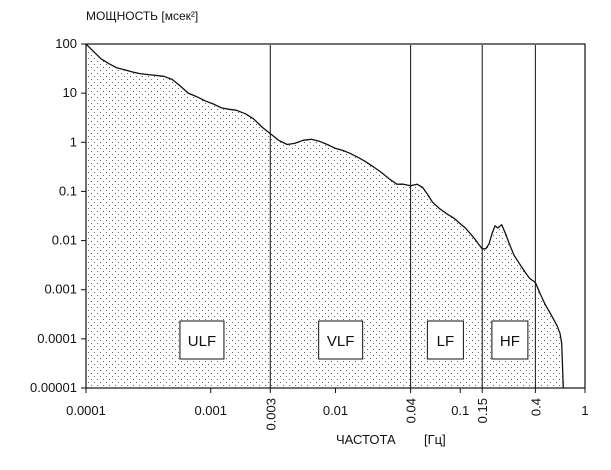 The image size is (611, 470). What do you see at coordinates (70, 92) in the screenshot?
I see `y-tick-label: 10` at bounding box center [70, 92].